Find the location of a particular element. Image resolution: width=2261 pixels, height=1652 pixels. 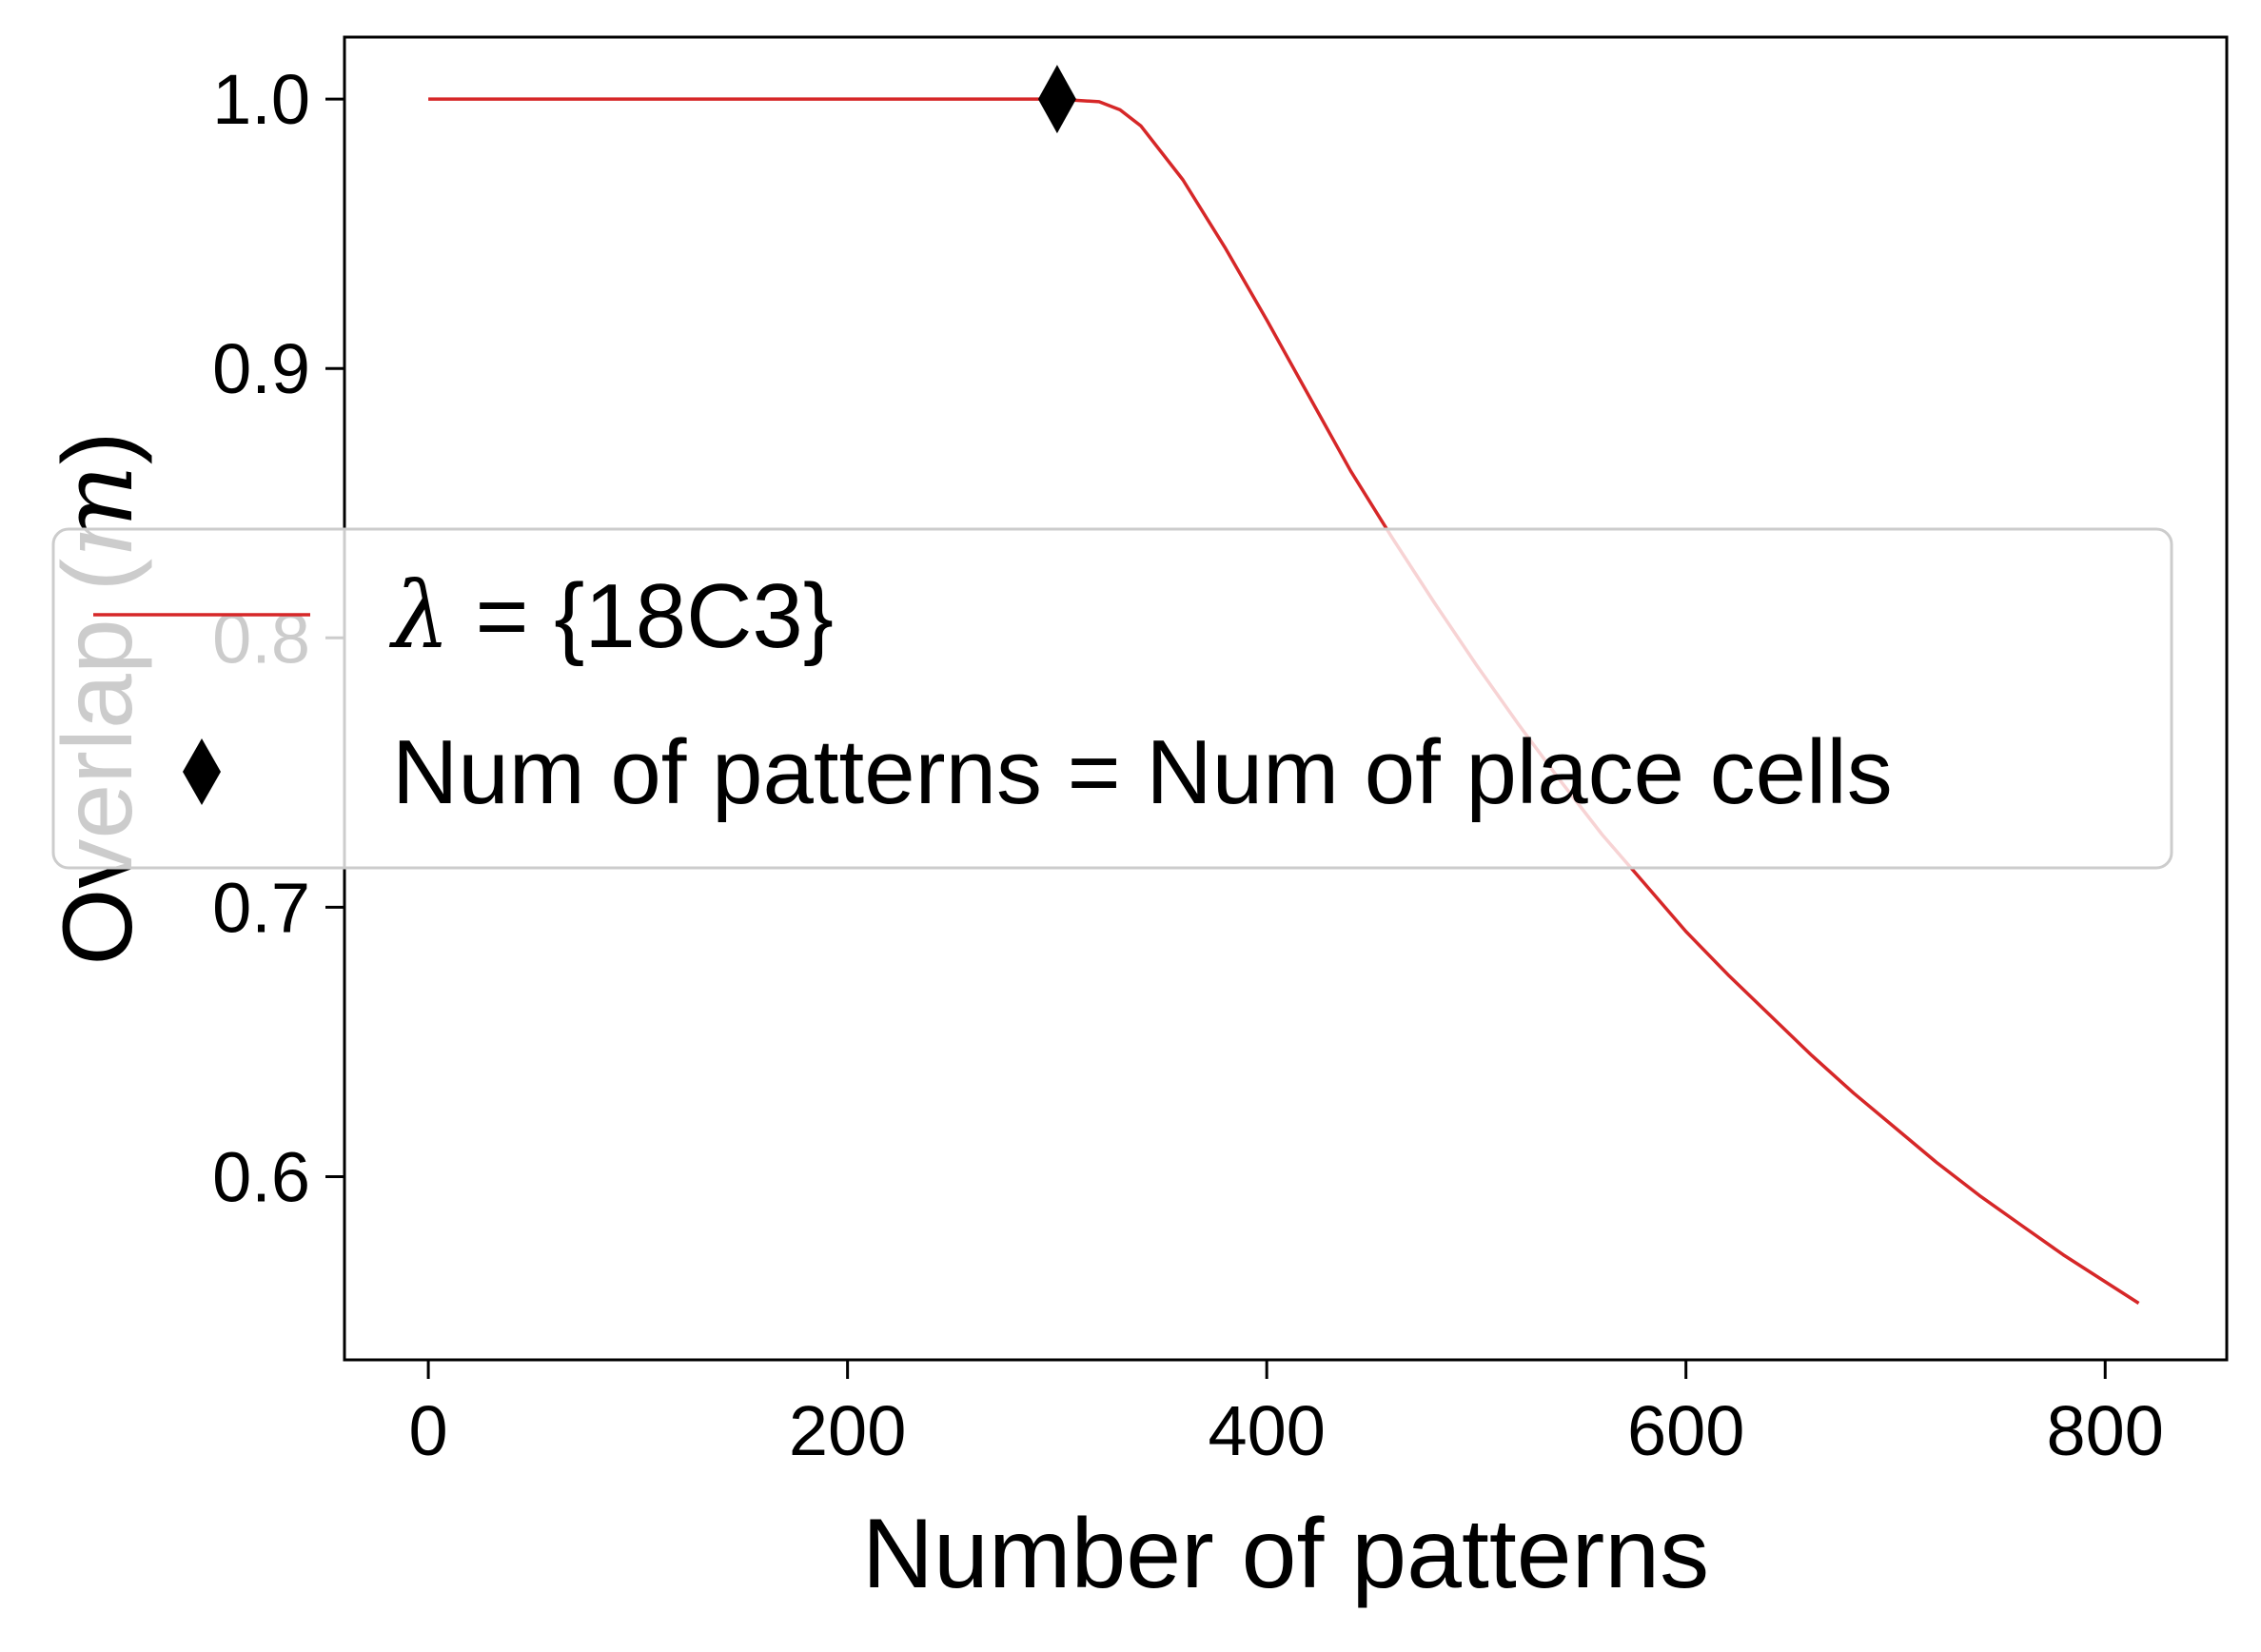

legend-lambda-symbol: λ is located at coordinates (419, 616).